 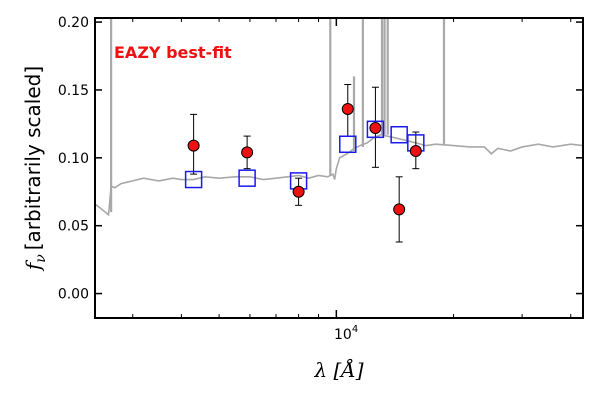 I want to click on y-tick-label-4: 0.20, so click(x=73, y=23).